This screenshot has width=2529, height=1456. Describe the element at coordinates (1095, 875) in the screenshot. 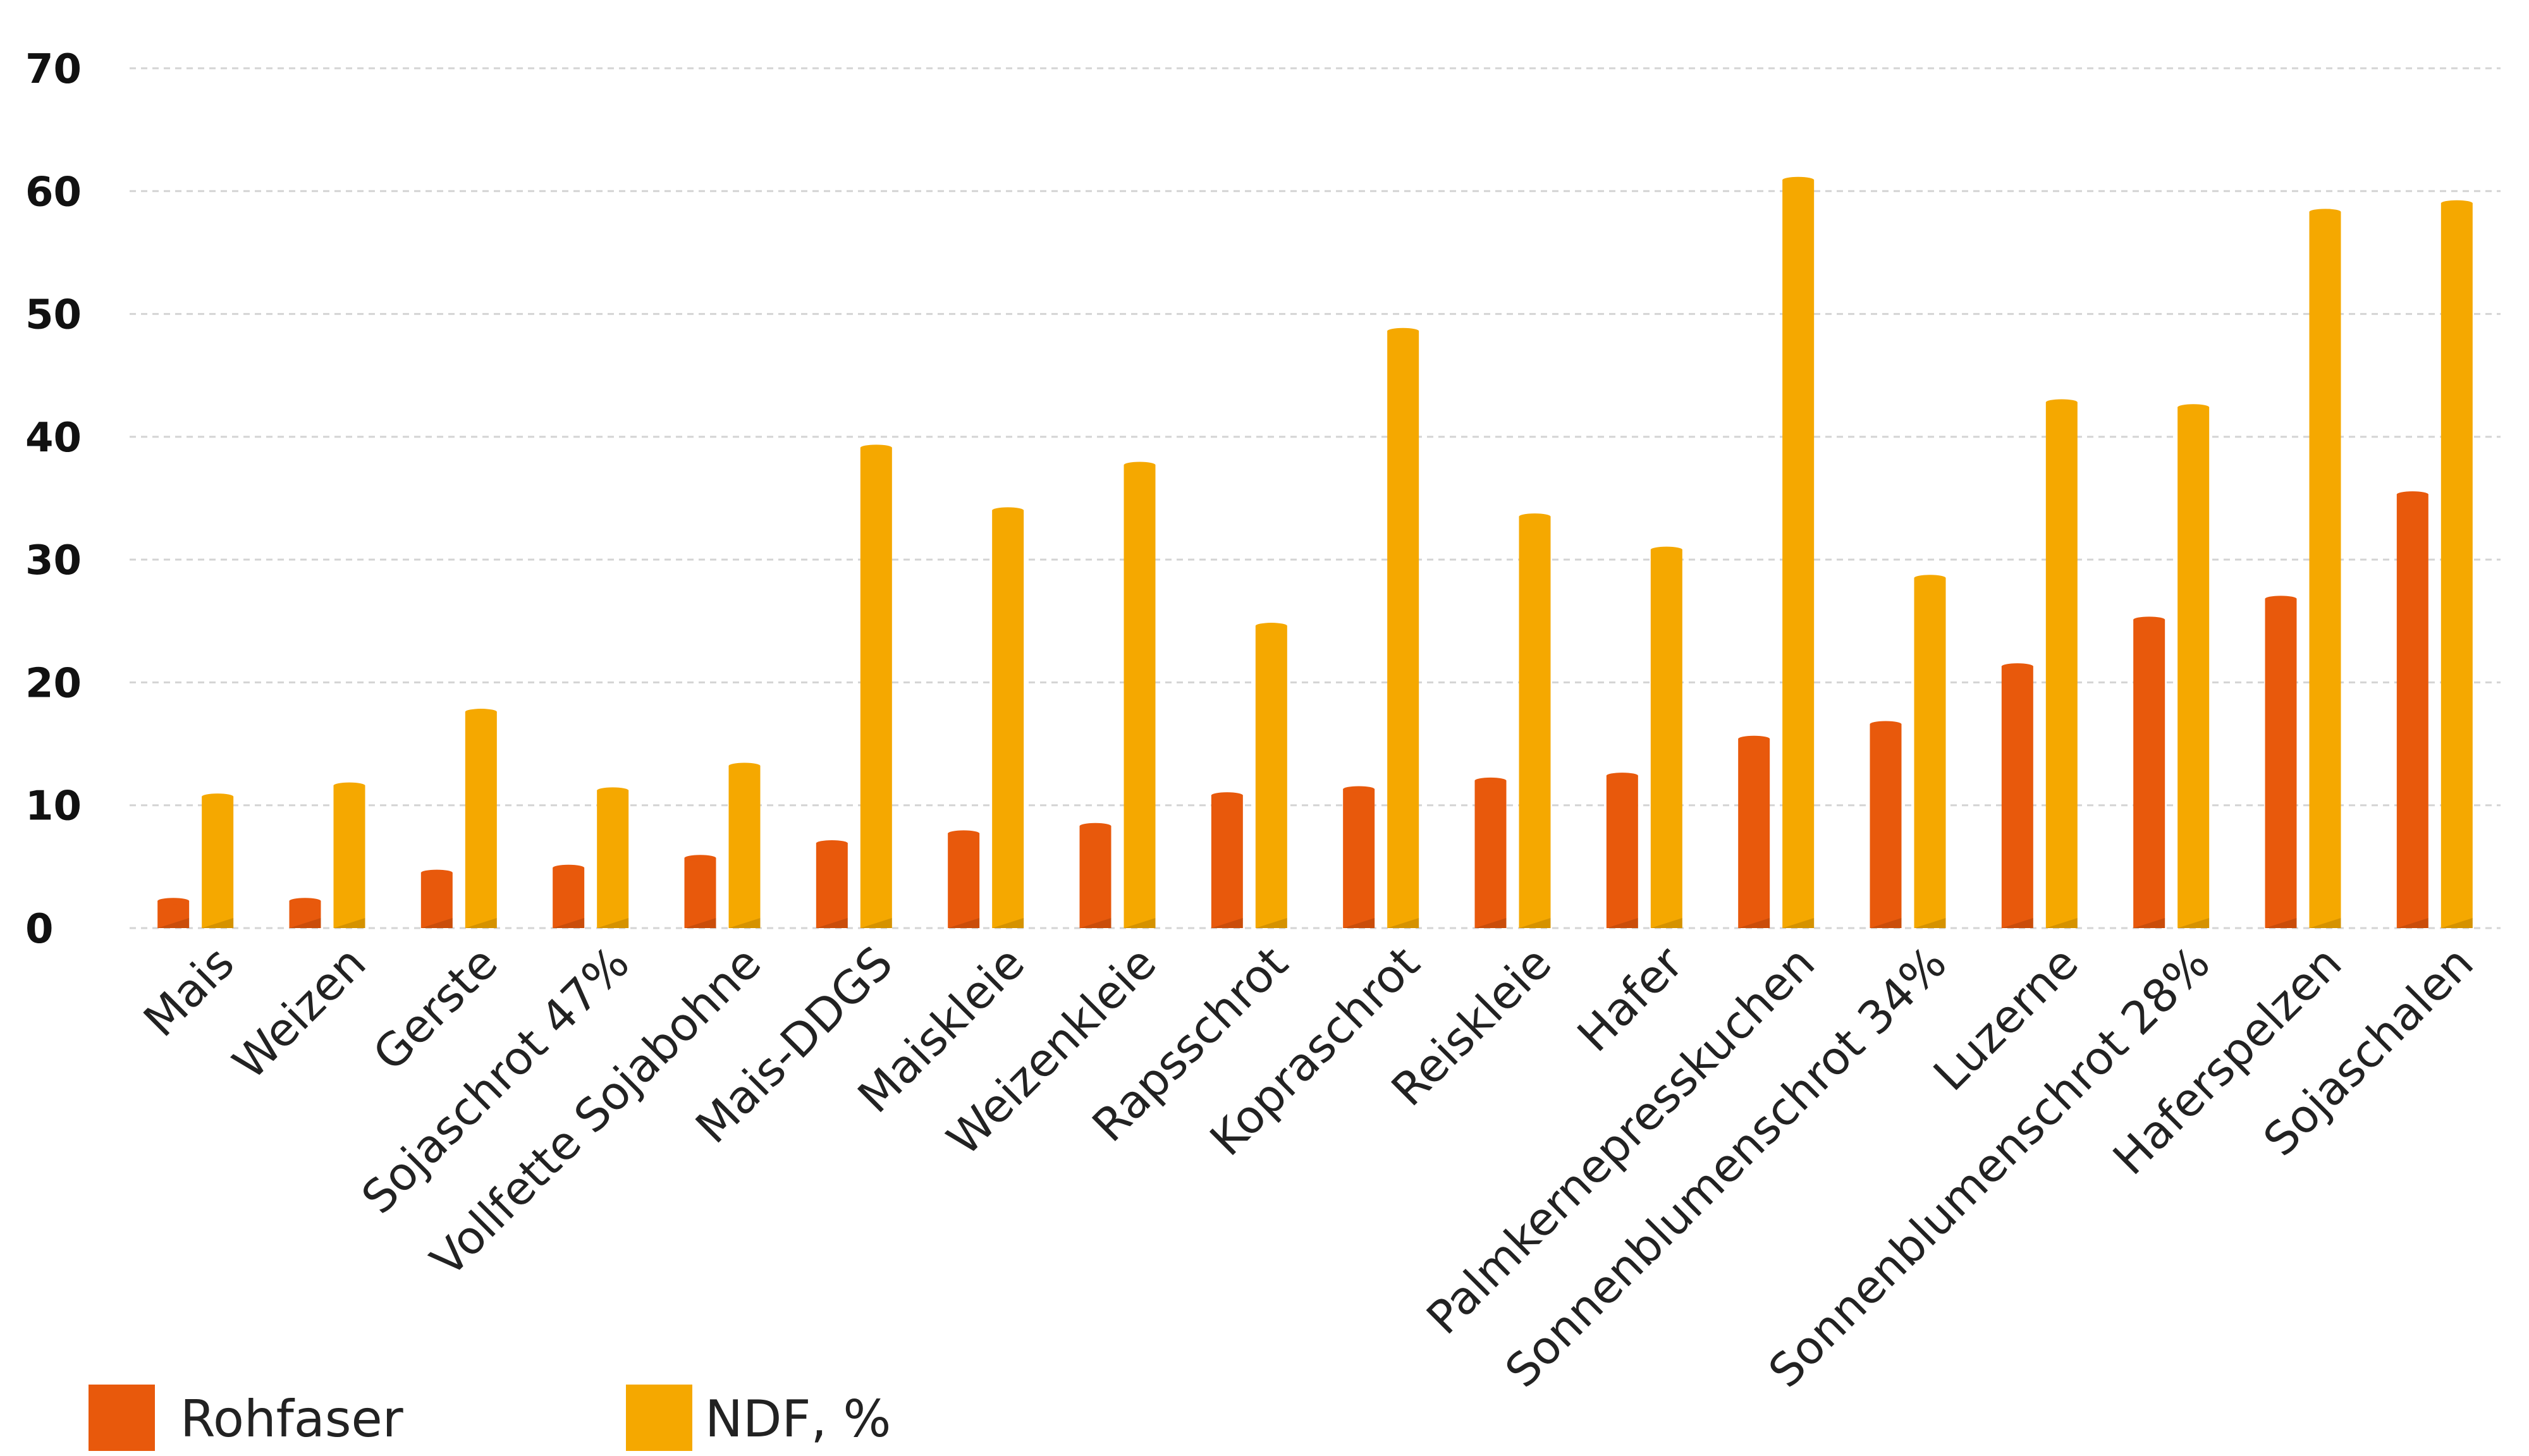

I see `bar-rohfaser-weizenkleie` at that location.